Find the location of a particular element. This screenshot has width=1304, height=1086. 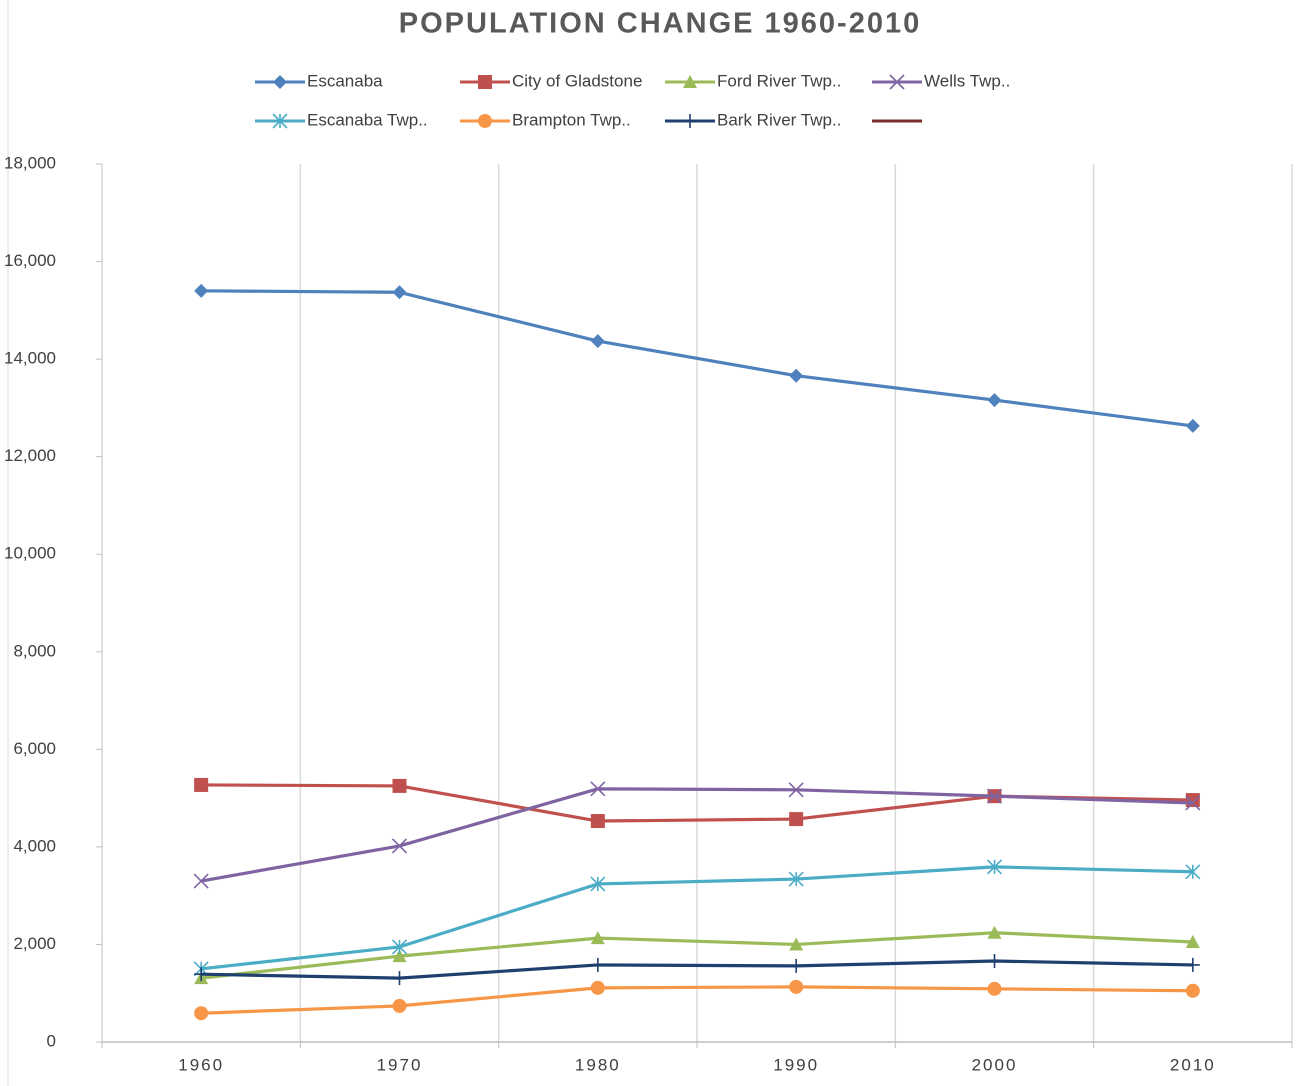

legend-label: Brampton Twp.. is located at coordinates (571, 119).